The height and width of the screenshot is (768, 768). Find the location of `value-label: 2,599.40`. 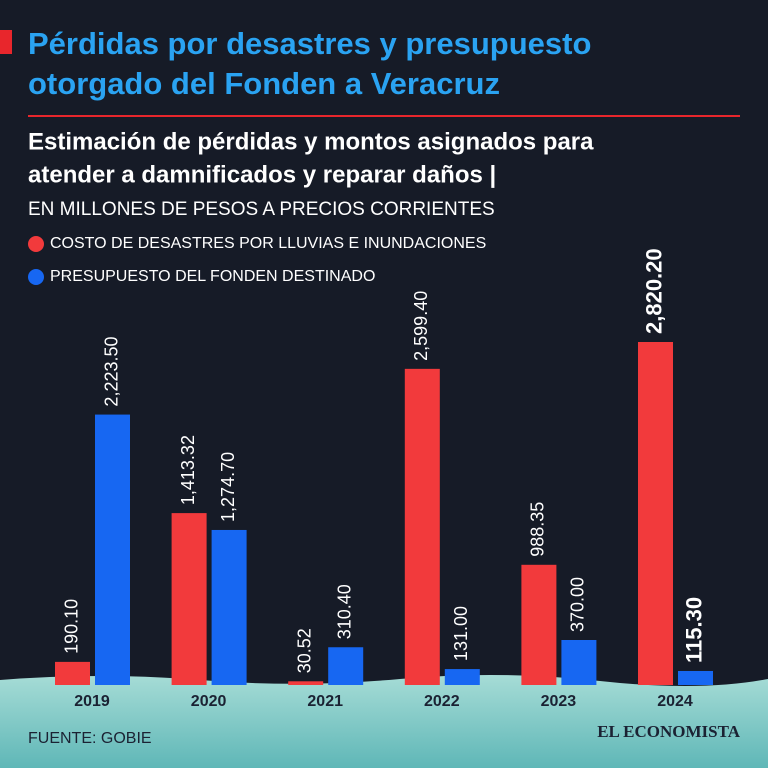

value-label: 2,599.40 is located at coordinates (421, 326).